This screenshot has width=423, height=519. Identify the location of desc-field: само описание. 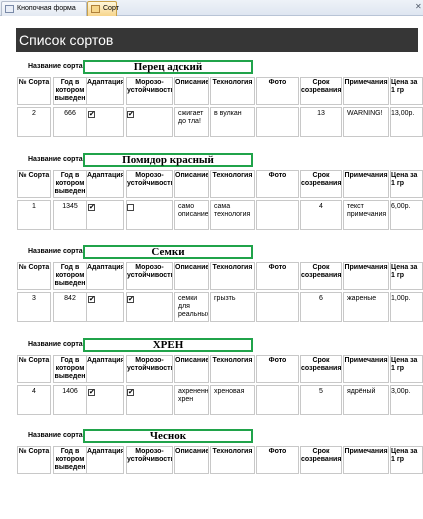
(191, 215).